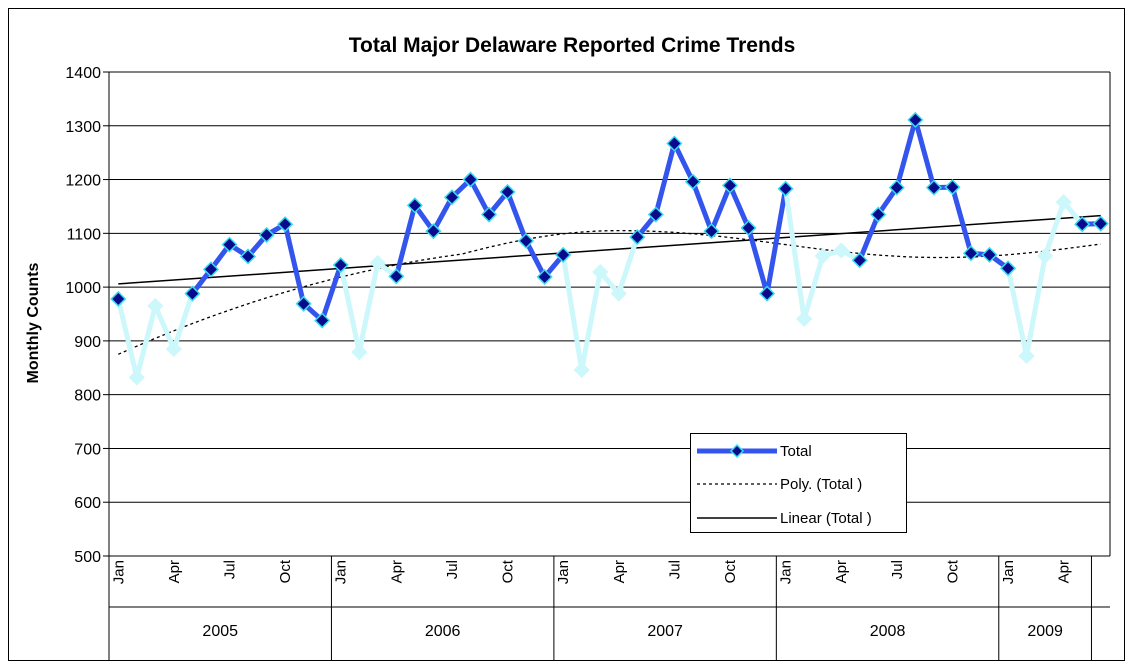  I want to click on y-tick-label: 700, so click(87, 449).